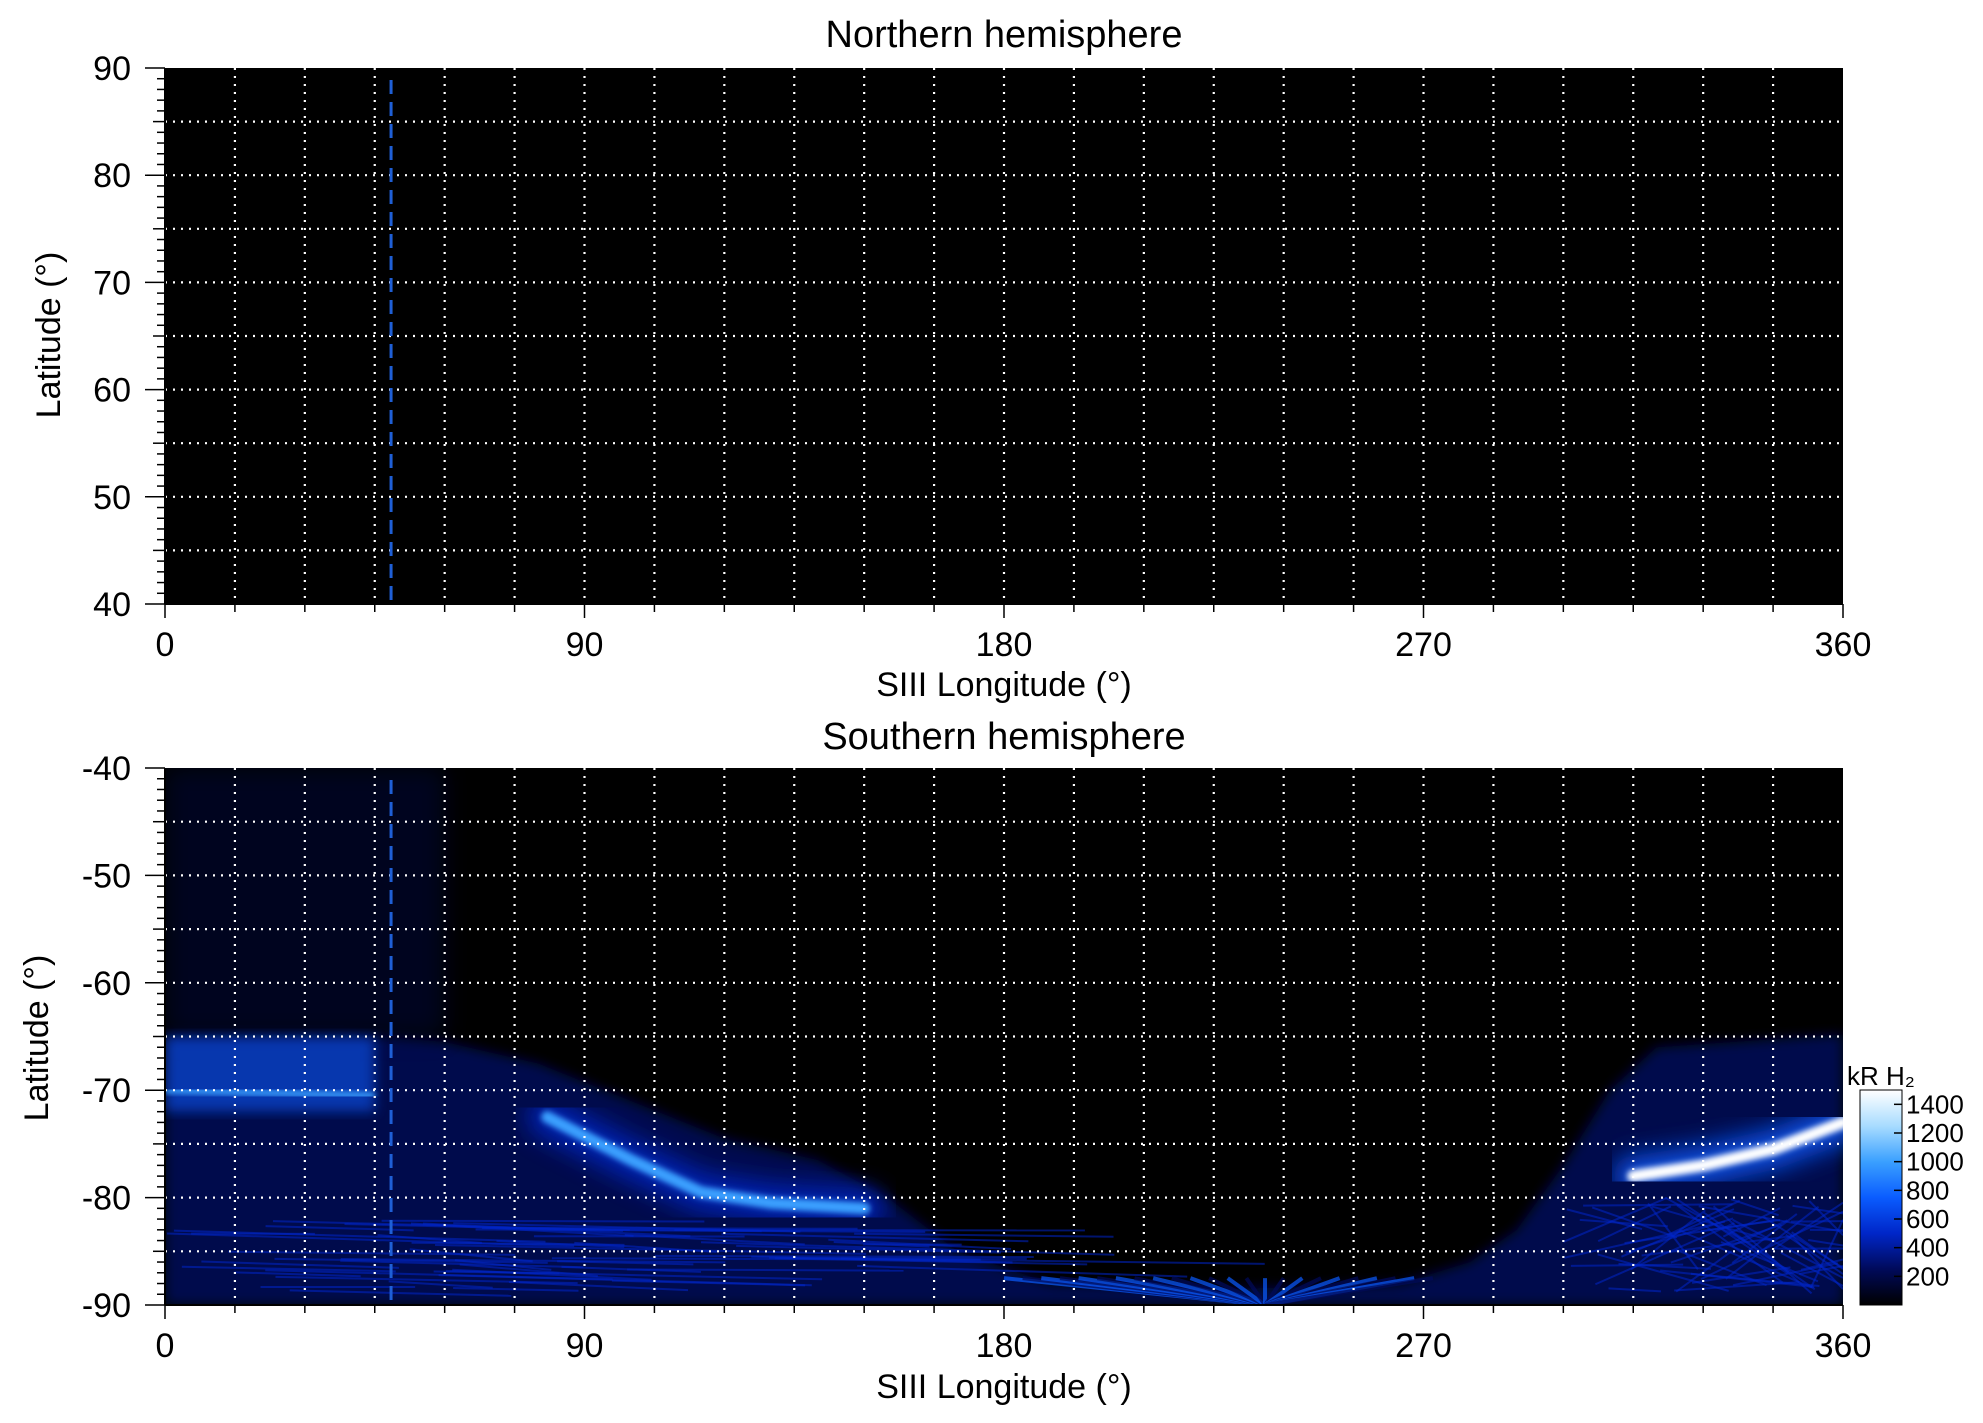 The width and height of the screenshot is (1983, 1423). What do you see at coordinates (112, 69) in the screenshot?
I see `y-tick-label: 90` at bounding box center [112, 69].